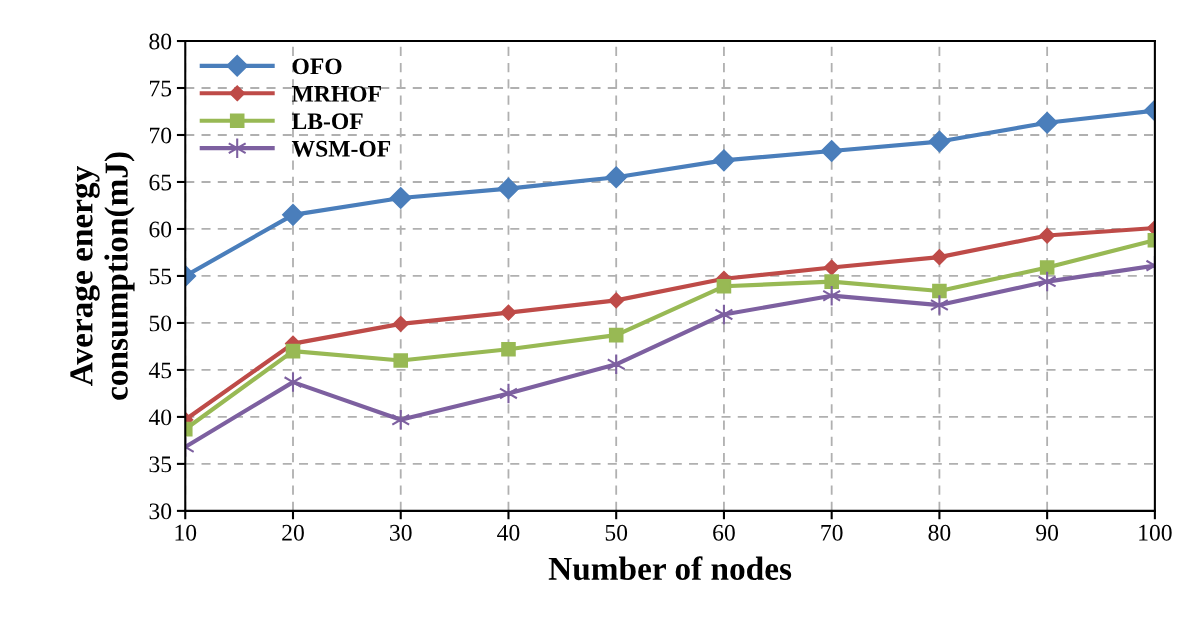 This screenshot has height=641, width=1203. What do you see at coordinates (1047, 532) in the screenshot?
I see `x-tick-label: 90` at bounding box center [1047, 532].